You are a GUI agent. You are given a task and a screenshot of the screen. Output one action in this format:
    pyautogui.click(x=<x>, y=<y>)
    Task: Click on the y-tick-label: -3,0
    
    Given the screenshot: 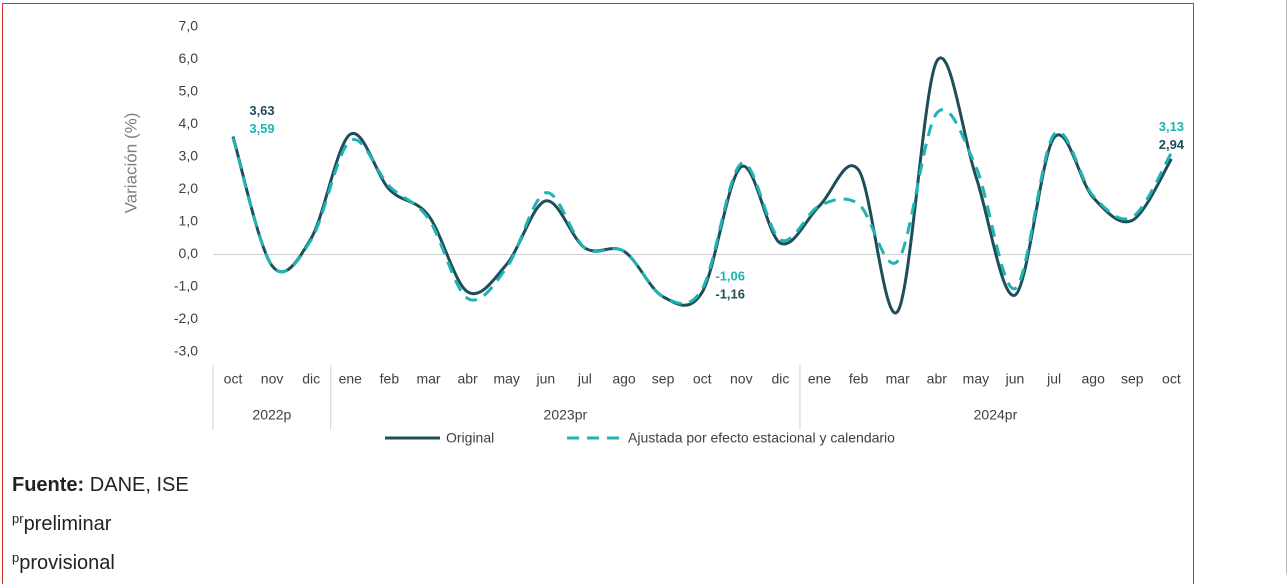 What is the action you would take?
    pyautogui.click(x=186, y=351)
    